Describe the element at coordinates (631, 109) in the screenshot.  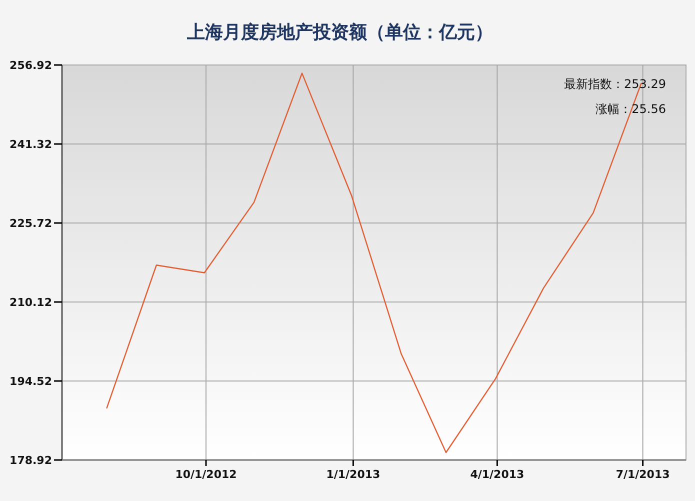
I see `annotation: 涨幅：25.56` at that location.